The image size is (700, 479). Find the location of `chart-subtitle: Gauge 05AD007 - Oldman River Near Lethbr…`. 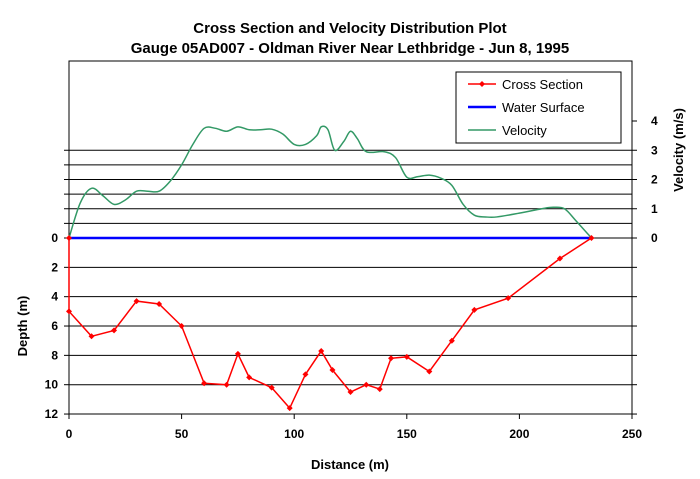

chart-subtitle: Gauge 05AD007 - Oldman River Near Lethbr… is located at coordinates (350, 48).